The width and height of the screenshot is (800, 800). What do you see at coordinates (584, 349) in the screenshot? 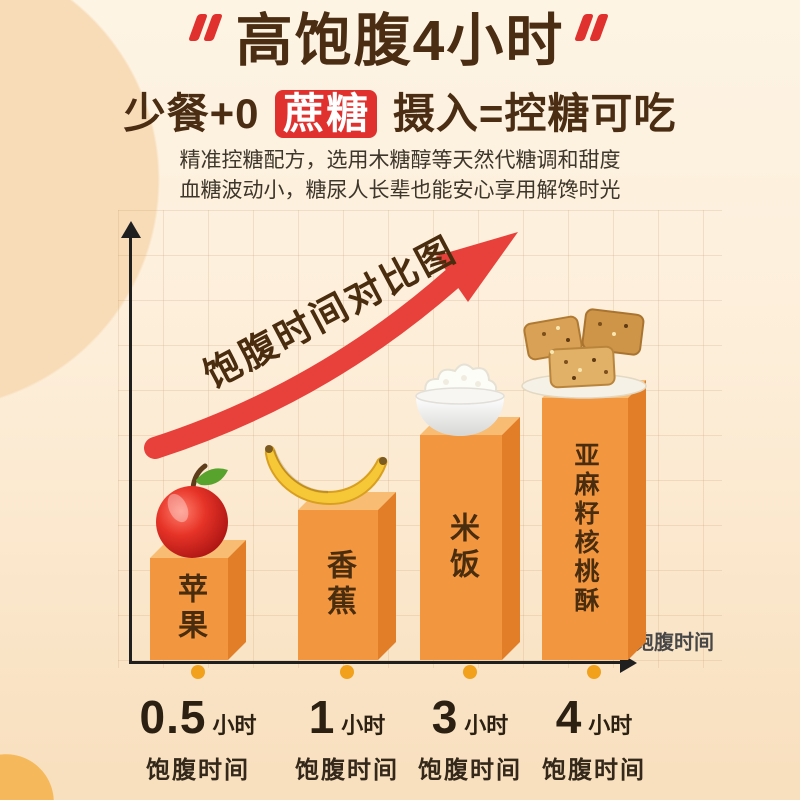
I see `walnut-crisp-icon` at bounding box center [584, 349].